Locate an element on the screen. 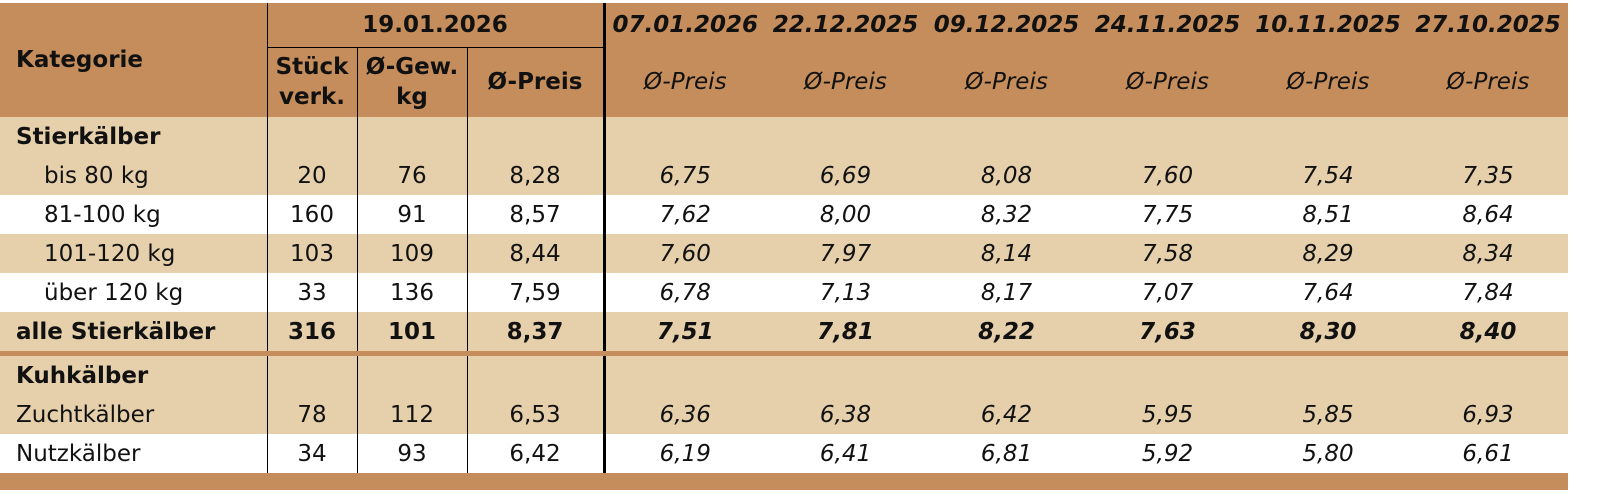 The width and height of the screenshot is (1597, 502). row-label: über 120 kg is located at coordinates (114, 292).